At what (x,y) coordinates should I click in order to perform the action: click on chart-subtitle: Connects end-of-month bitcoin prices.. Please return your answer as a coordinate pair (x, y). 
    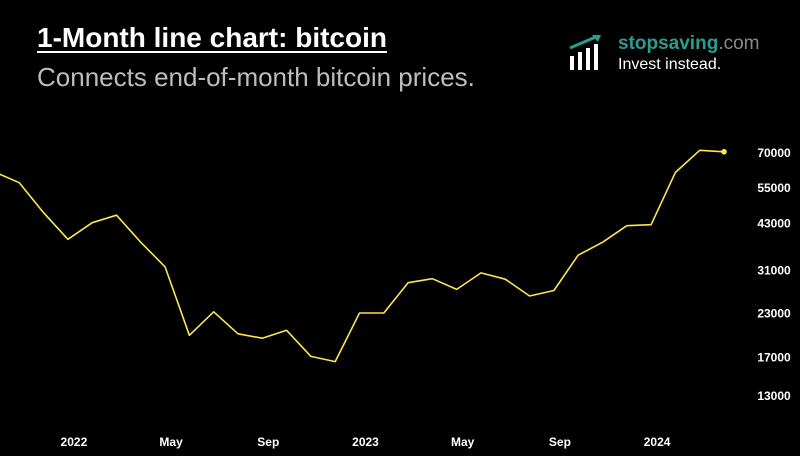
    Looking at the image, I should click on (256, 77).